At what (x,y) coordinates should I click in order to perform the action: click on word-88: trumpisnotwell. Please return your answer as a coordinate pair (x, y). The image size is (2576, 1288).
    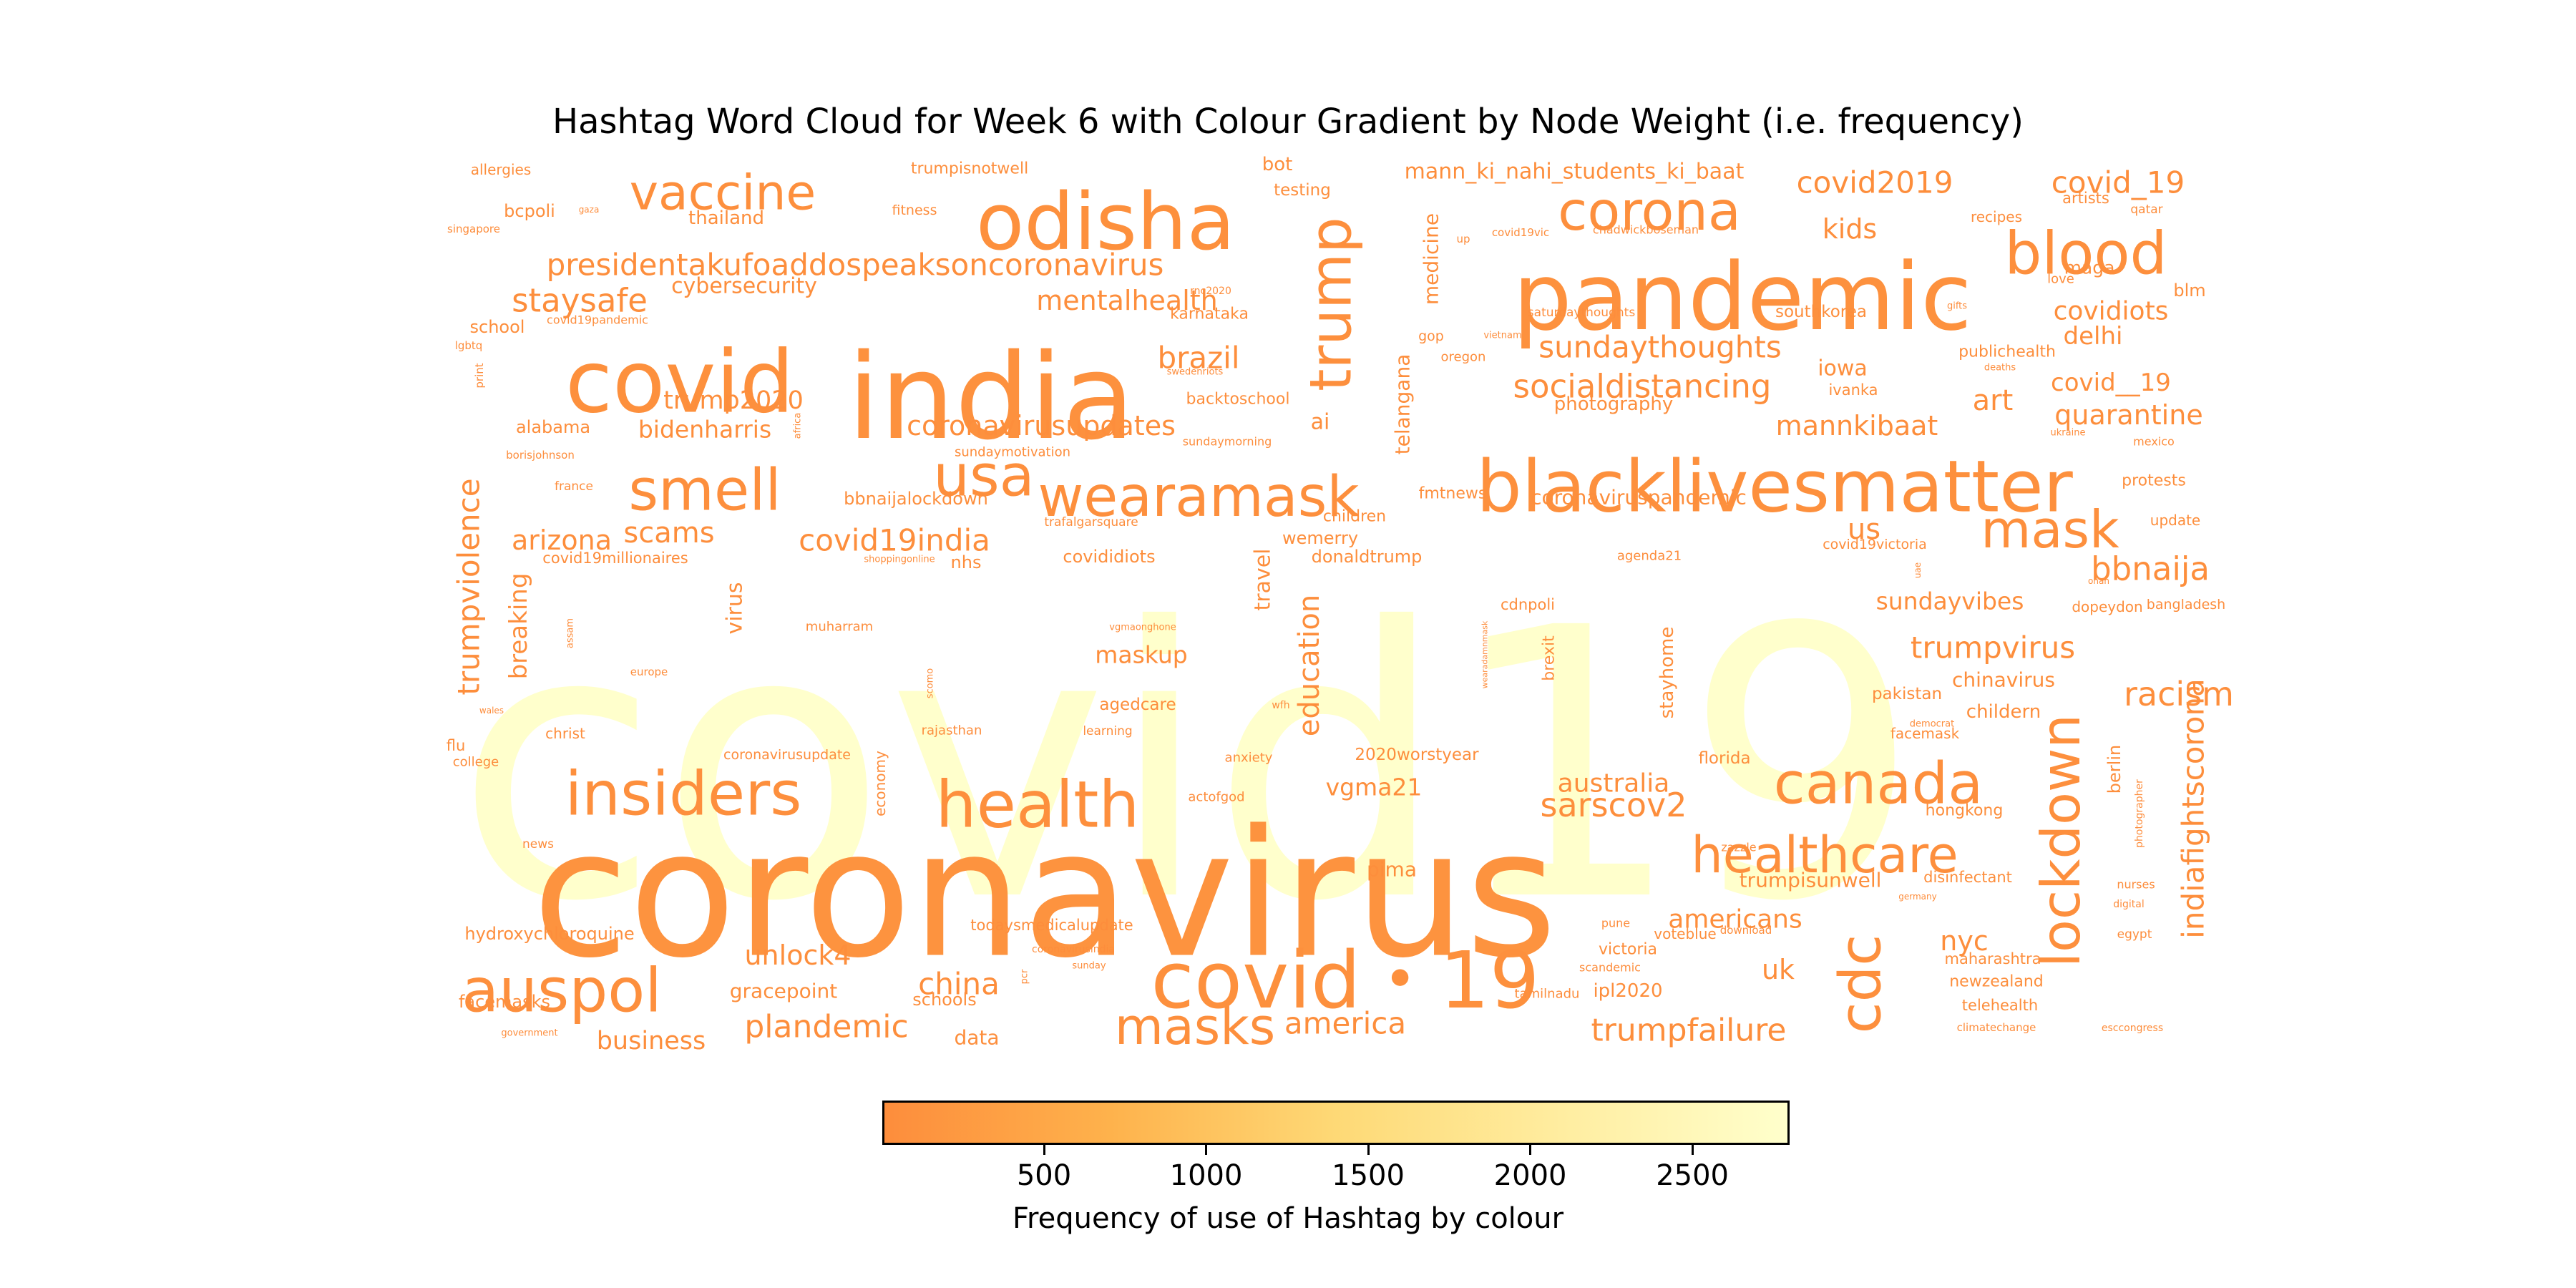
    Looking at the image, I should click on (969, 169).